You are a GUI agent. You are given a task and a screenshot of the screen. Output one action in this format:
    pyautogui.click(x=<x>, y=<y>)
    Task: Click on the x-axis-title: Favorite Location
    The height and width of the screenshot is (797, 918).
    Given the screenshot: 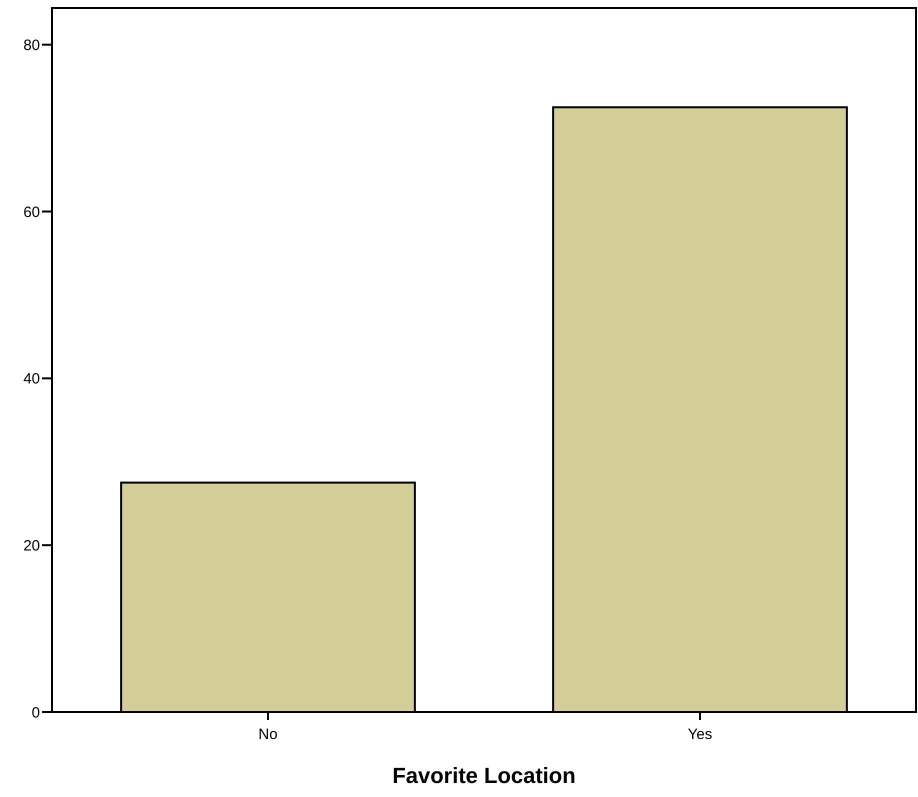 What is the action you would take?
    pyautogui.click(x=484, y=775)
    